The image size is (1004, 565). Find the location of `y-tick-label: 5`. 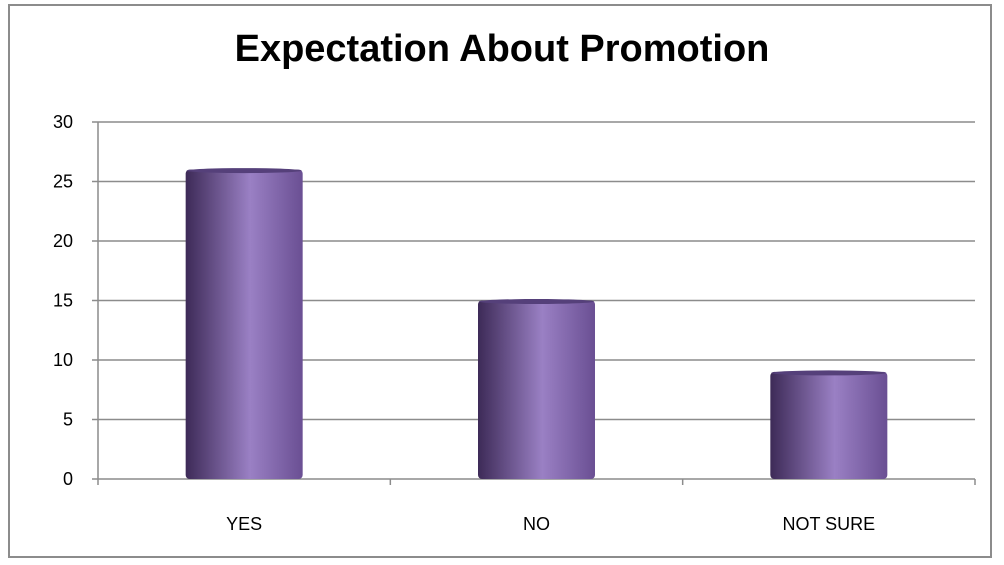

y-tick-label: 5 is located at coordinates (68, 420).